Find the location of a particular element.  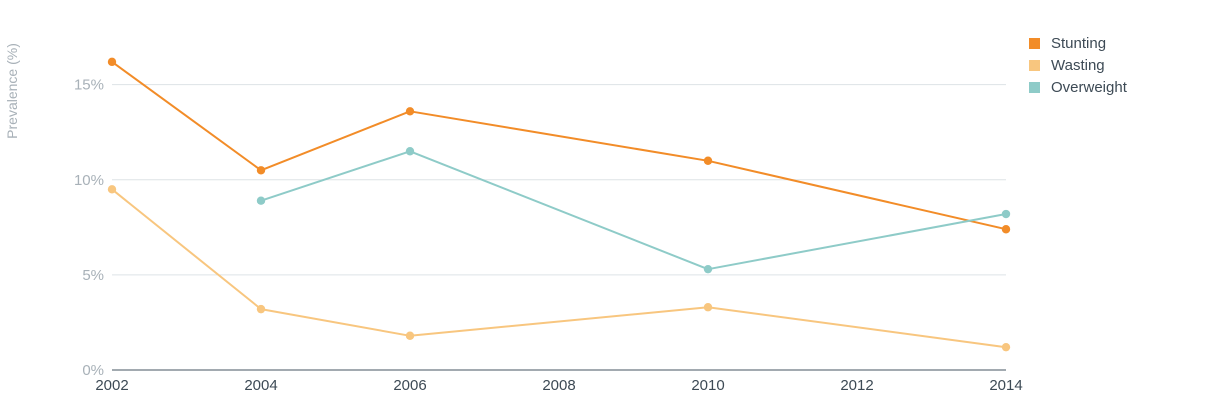

legend-swatch-wasting is located at coordinates (1034, 65).